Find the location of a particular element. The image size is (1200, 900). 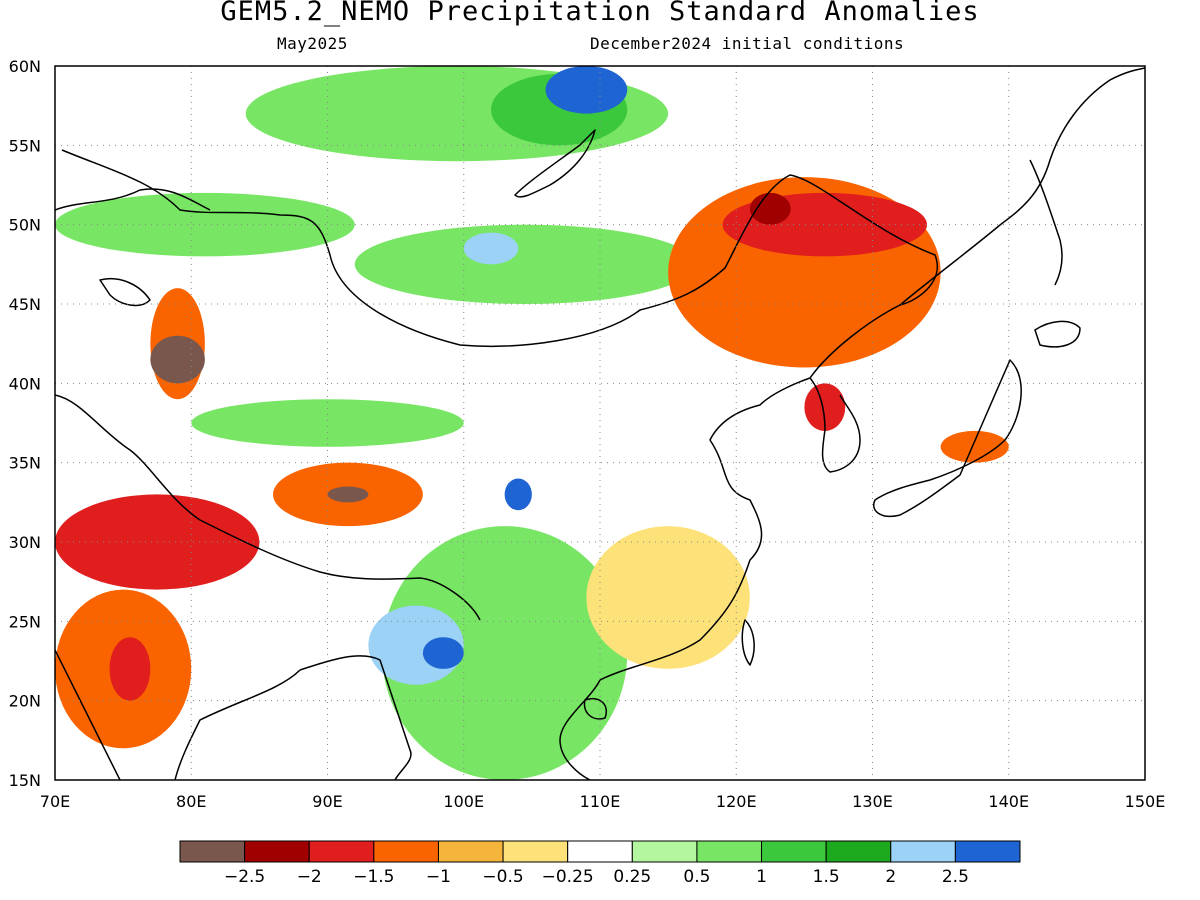

lon-tick-label: 130E is located at coordinates (872, 801).